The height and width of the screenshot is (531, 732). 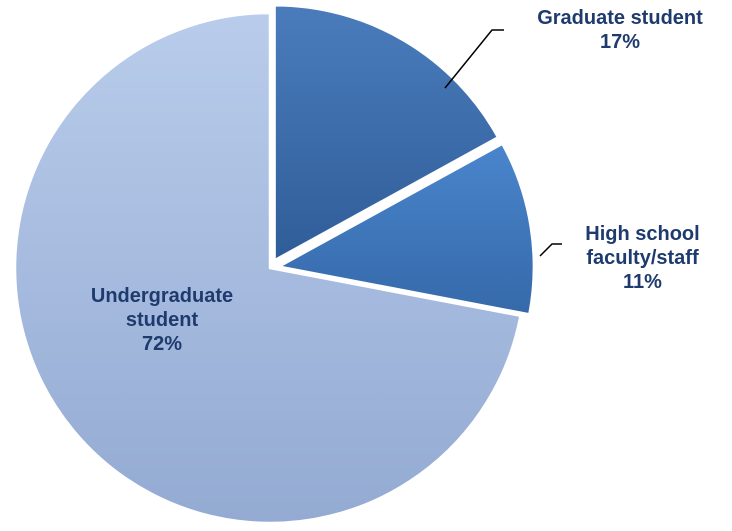 What do you see at coordinates (642, 246) in the screenshot?
I see `category-label: High school faculty/staff` at bounding box center [642, 246].